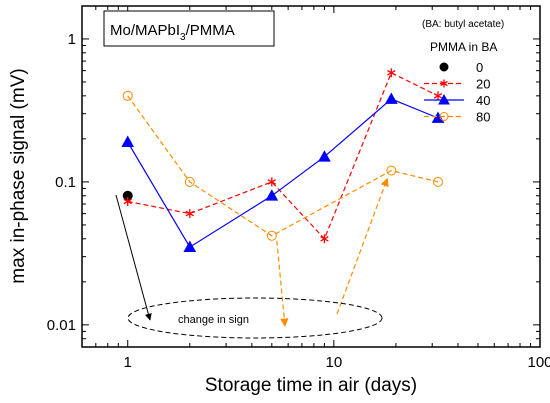 The image size is (550, 403). What do you see at coordinates (479, 67) in the screenshot?
I see `legend-label-0: 0` at bounding box center [479, 67].